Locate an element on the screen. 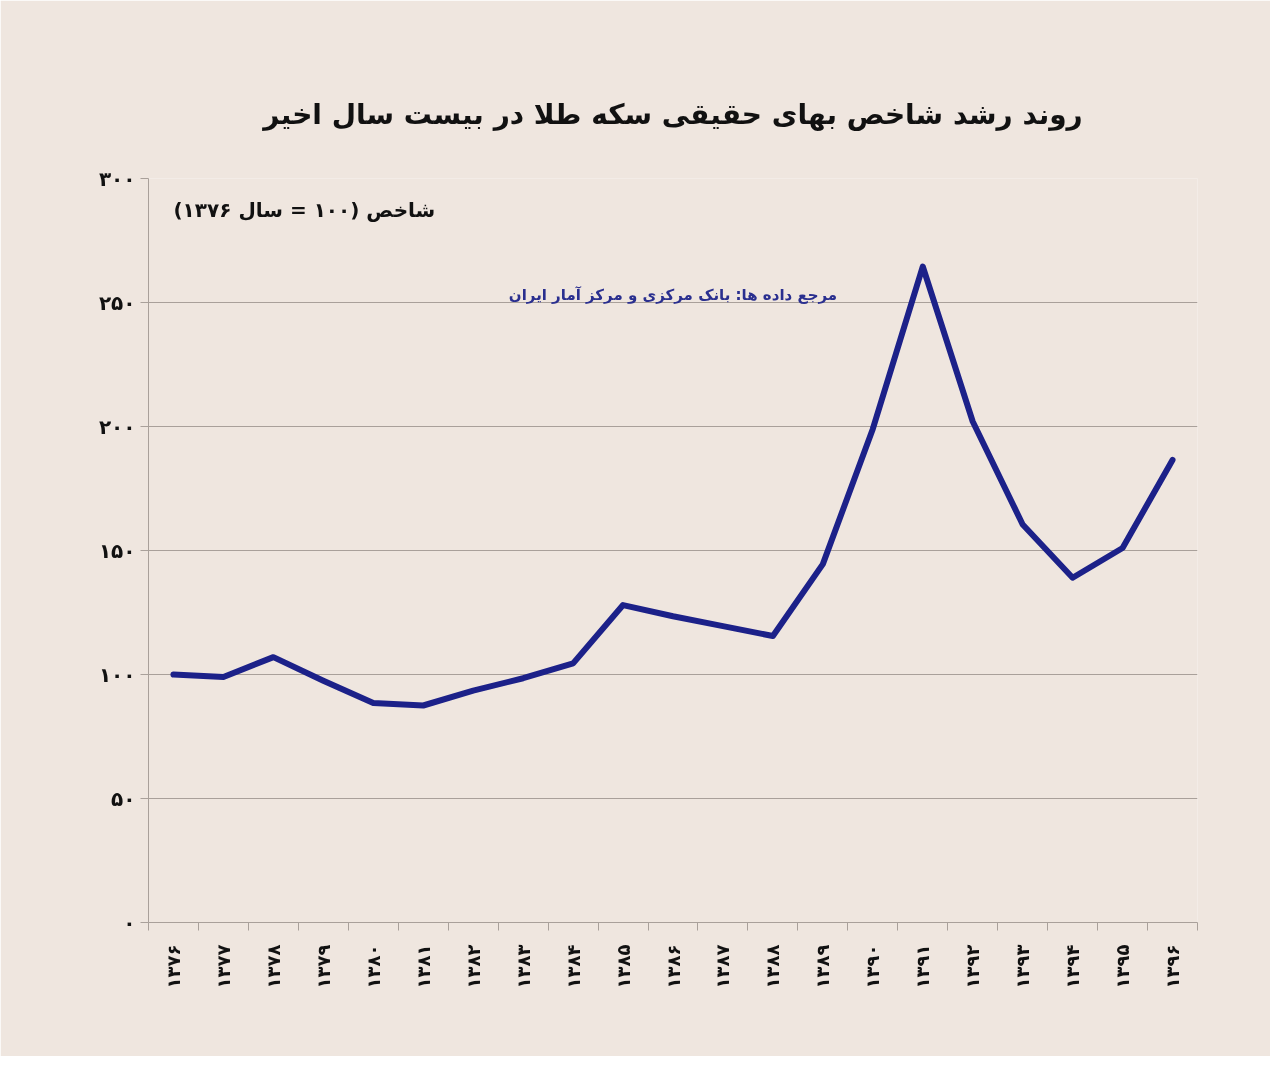 This screenshot has width=1280, height=1066. x-tick-label: ۱۳۸۳ is located at coordinates (523, 966).